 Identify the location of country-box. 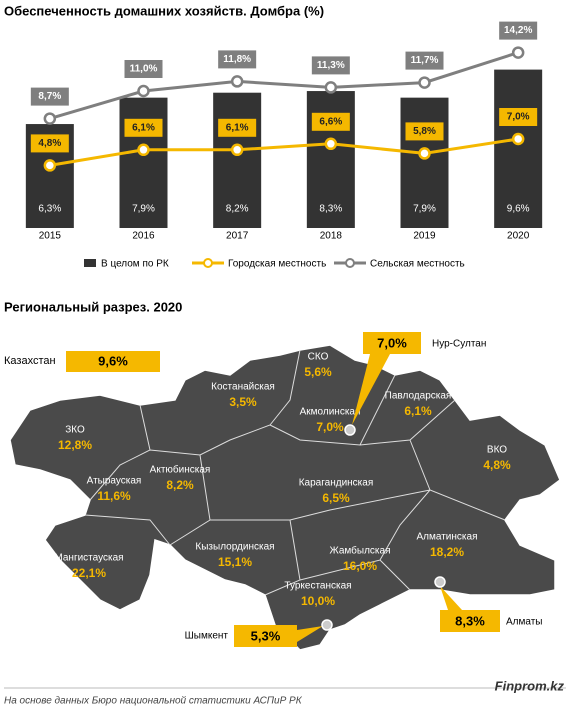
(113, 361).